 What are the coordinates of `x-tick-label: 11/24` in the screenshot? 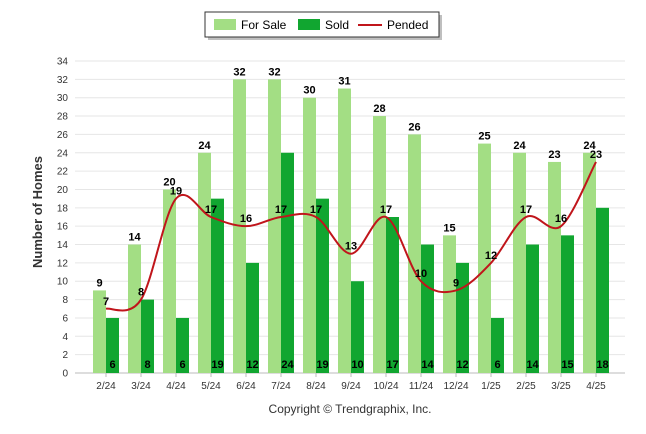 It's located at (421, 386).